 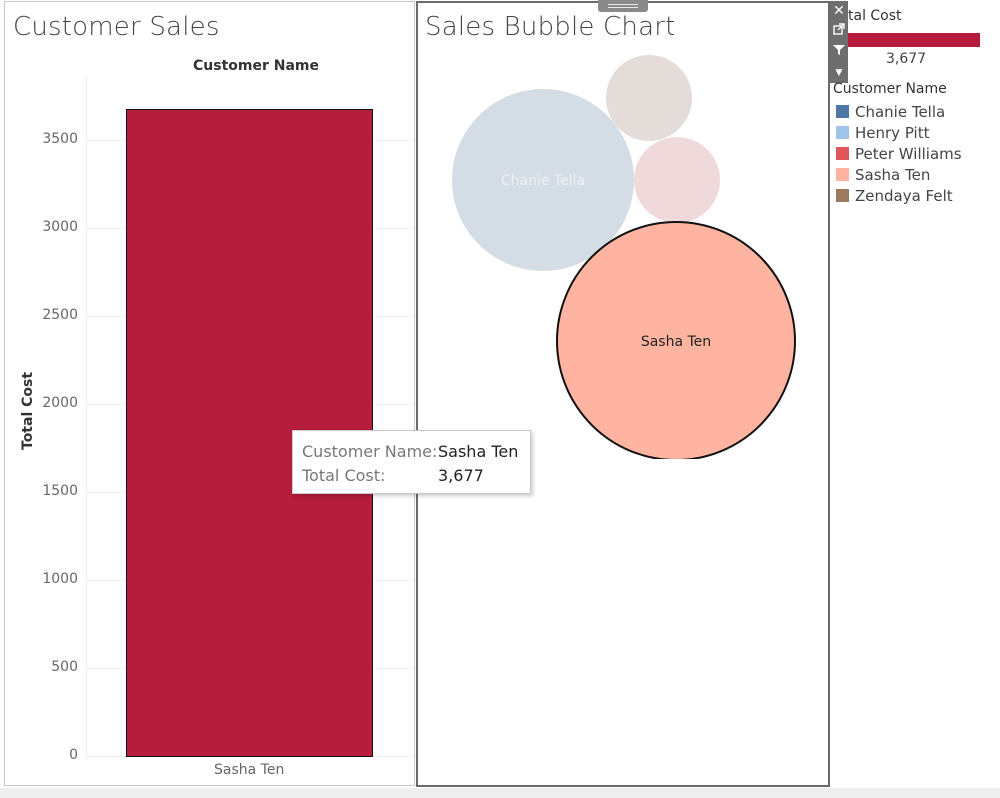 What do you see at coordinates (60, 579) in the screenshot?
I see `y-tick-label: 1000` at bounding box center [60, 579].